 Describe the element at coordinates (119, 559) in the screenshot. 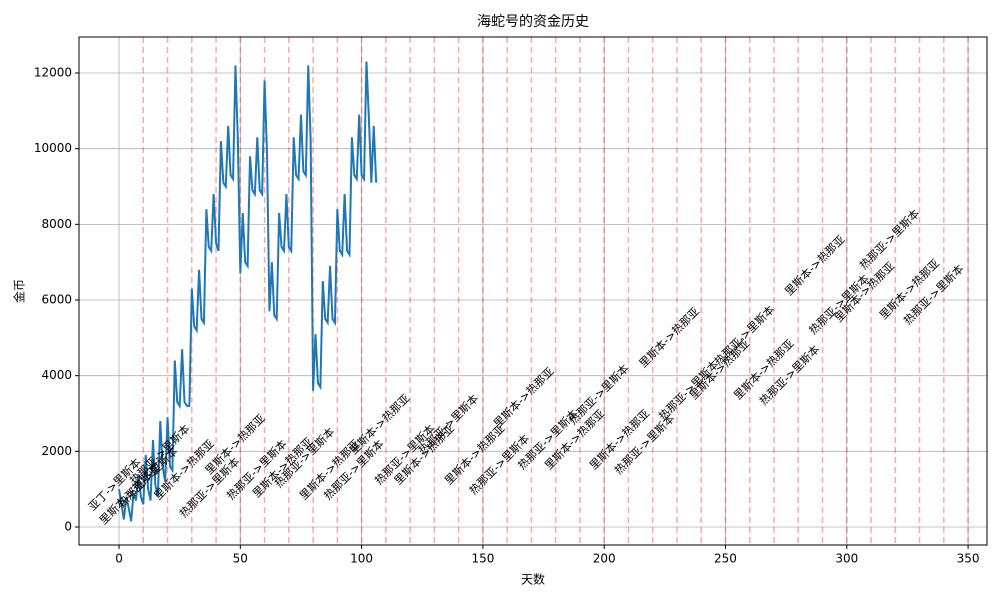

I see `x-tick-label: 0` at that location.